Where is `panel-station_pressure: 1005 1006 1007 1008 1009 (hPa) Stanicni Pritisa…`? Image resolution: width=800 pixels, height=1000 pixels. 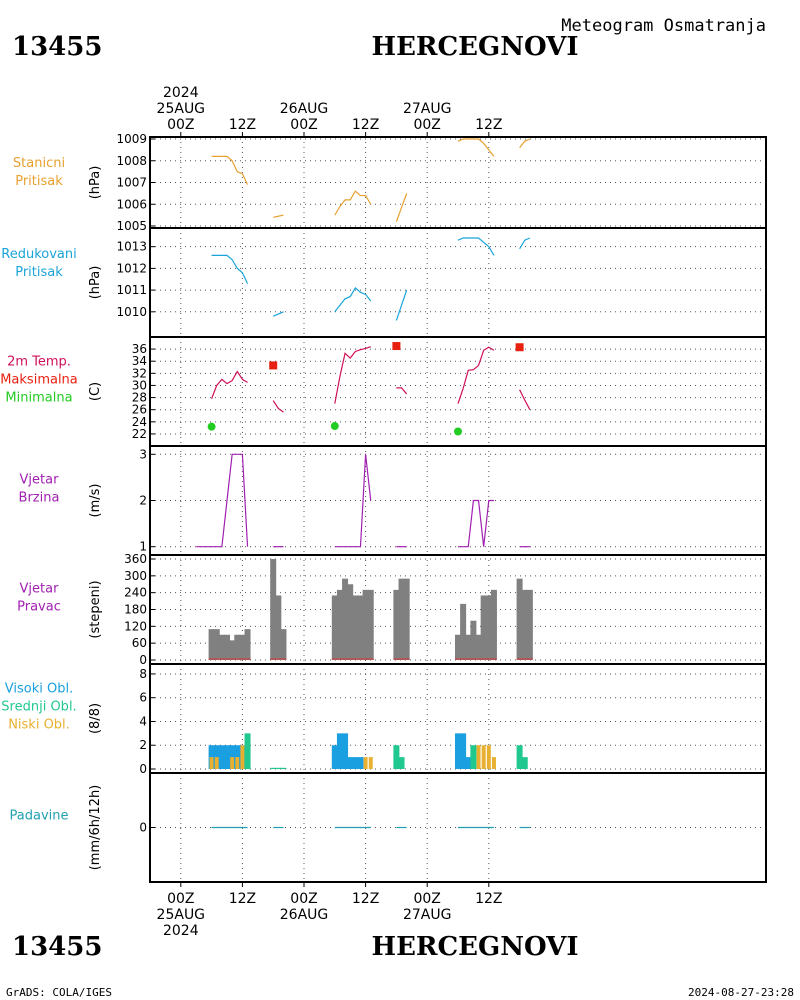 panel-station_pressure: 1005 1006 1007 1008 1009 (hPa) Stanicni Pritisa… is located at coordinates (390, 182).